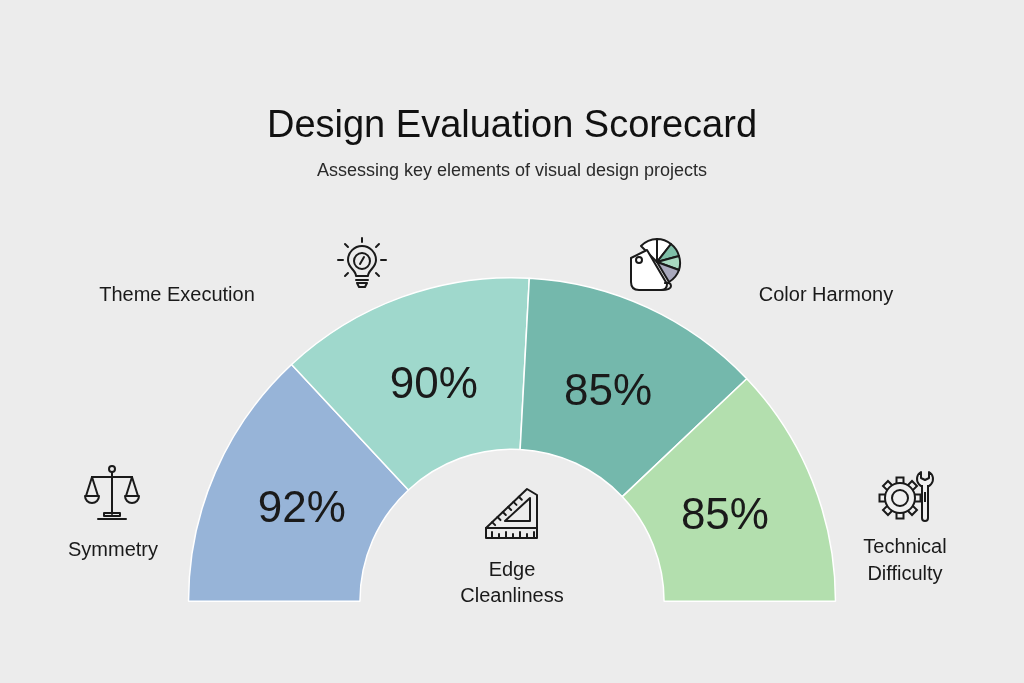 This screenshot has width=1024, height=683. I want to click on slice-label: Symmetry, so click(113, 549).